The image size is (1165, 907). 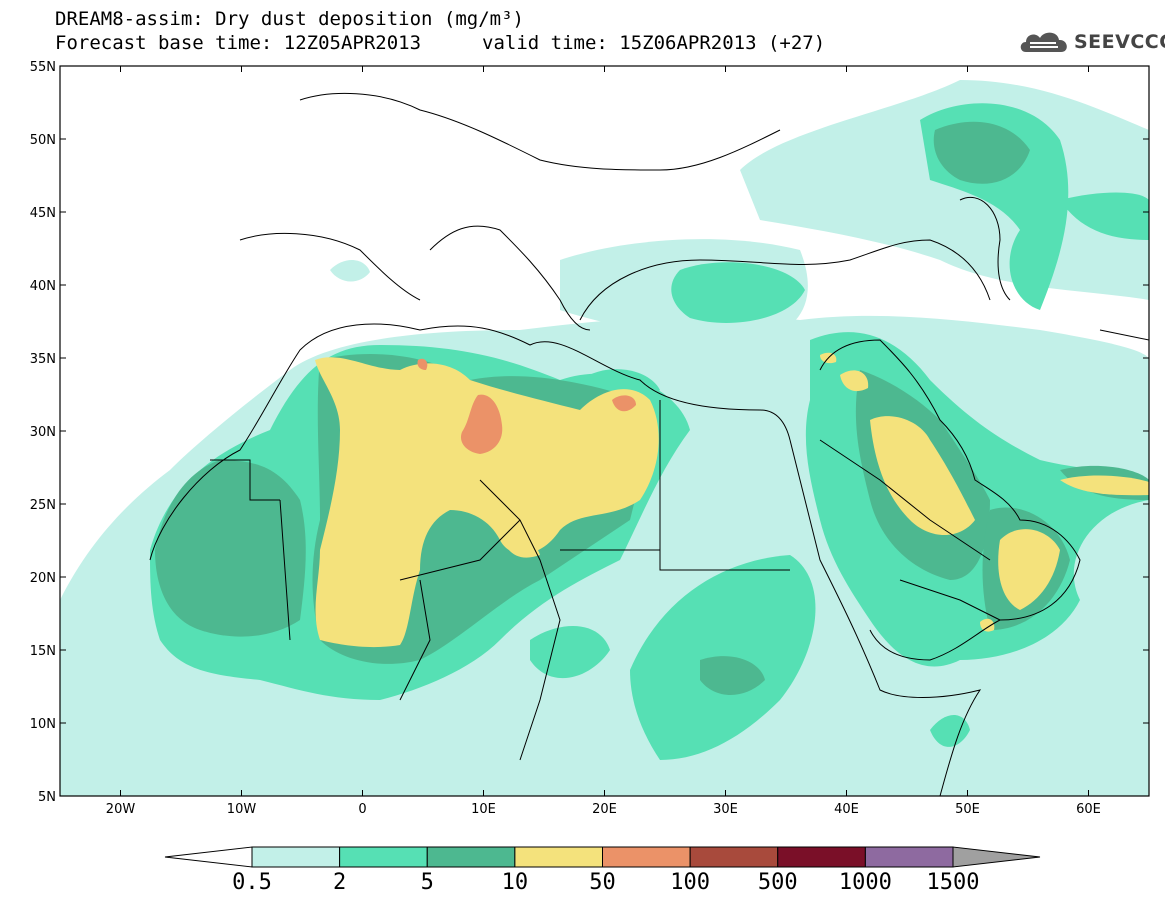 I want to click on colorbar-low-arrow, so click(x=208, y=857).